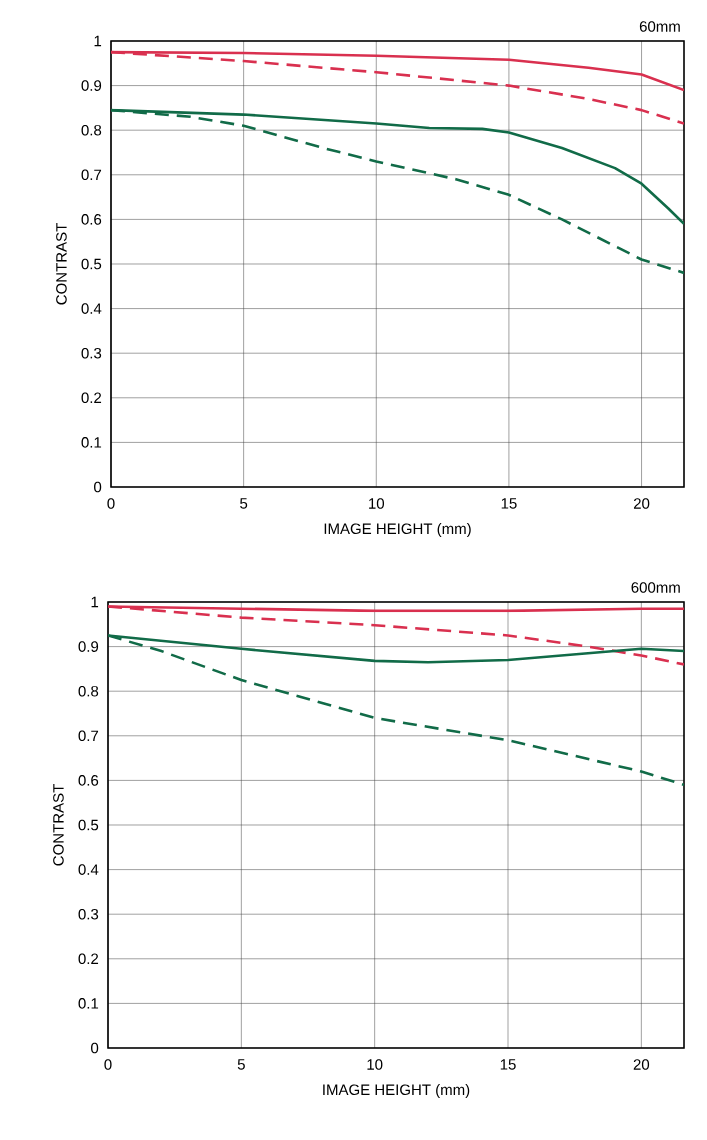  What do you see at coordinates (655, 587) in the screenshot?
I see `chart-title: 600mm` at bounding box center [655, 587].